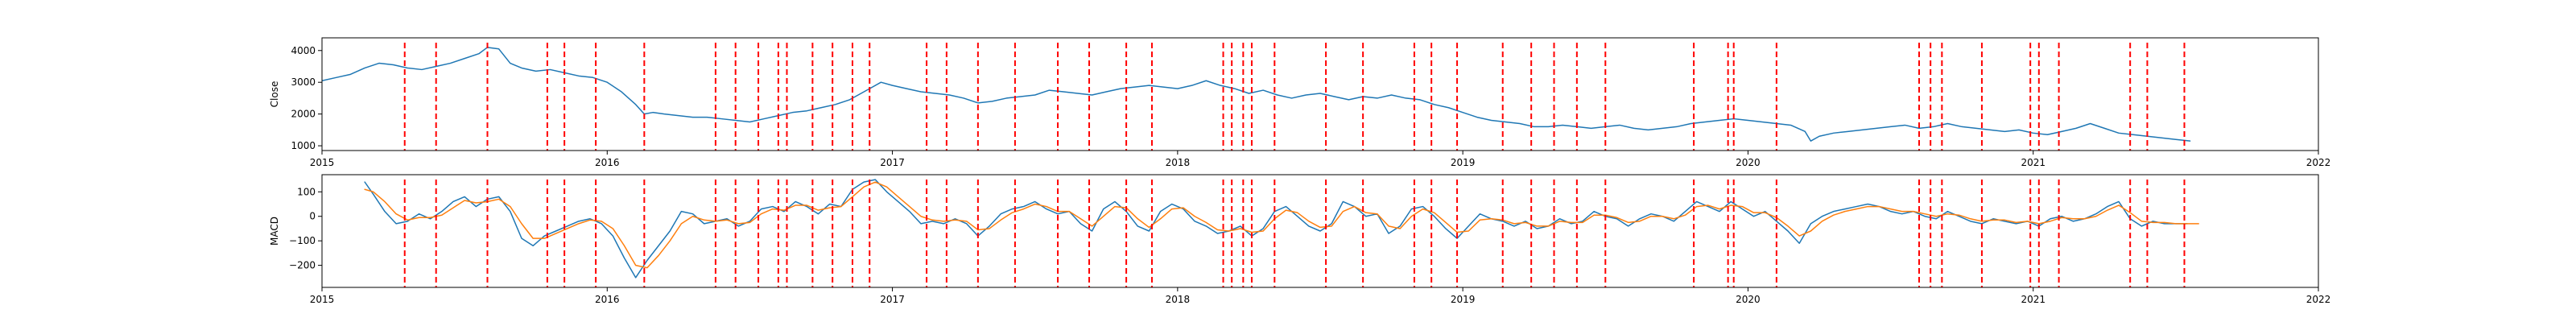 This screenshot has width=2576, height=322. I want to click on y-tick-label: 100, so click(306, 191).